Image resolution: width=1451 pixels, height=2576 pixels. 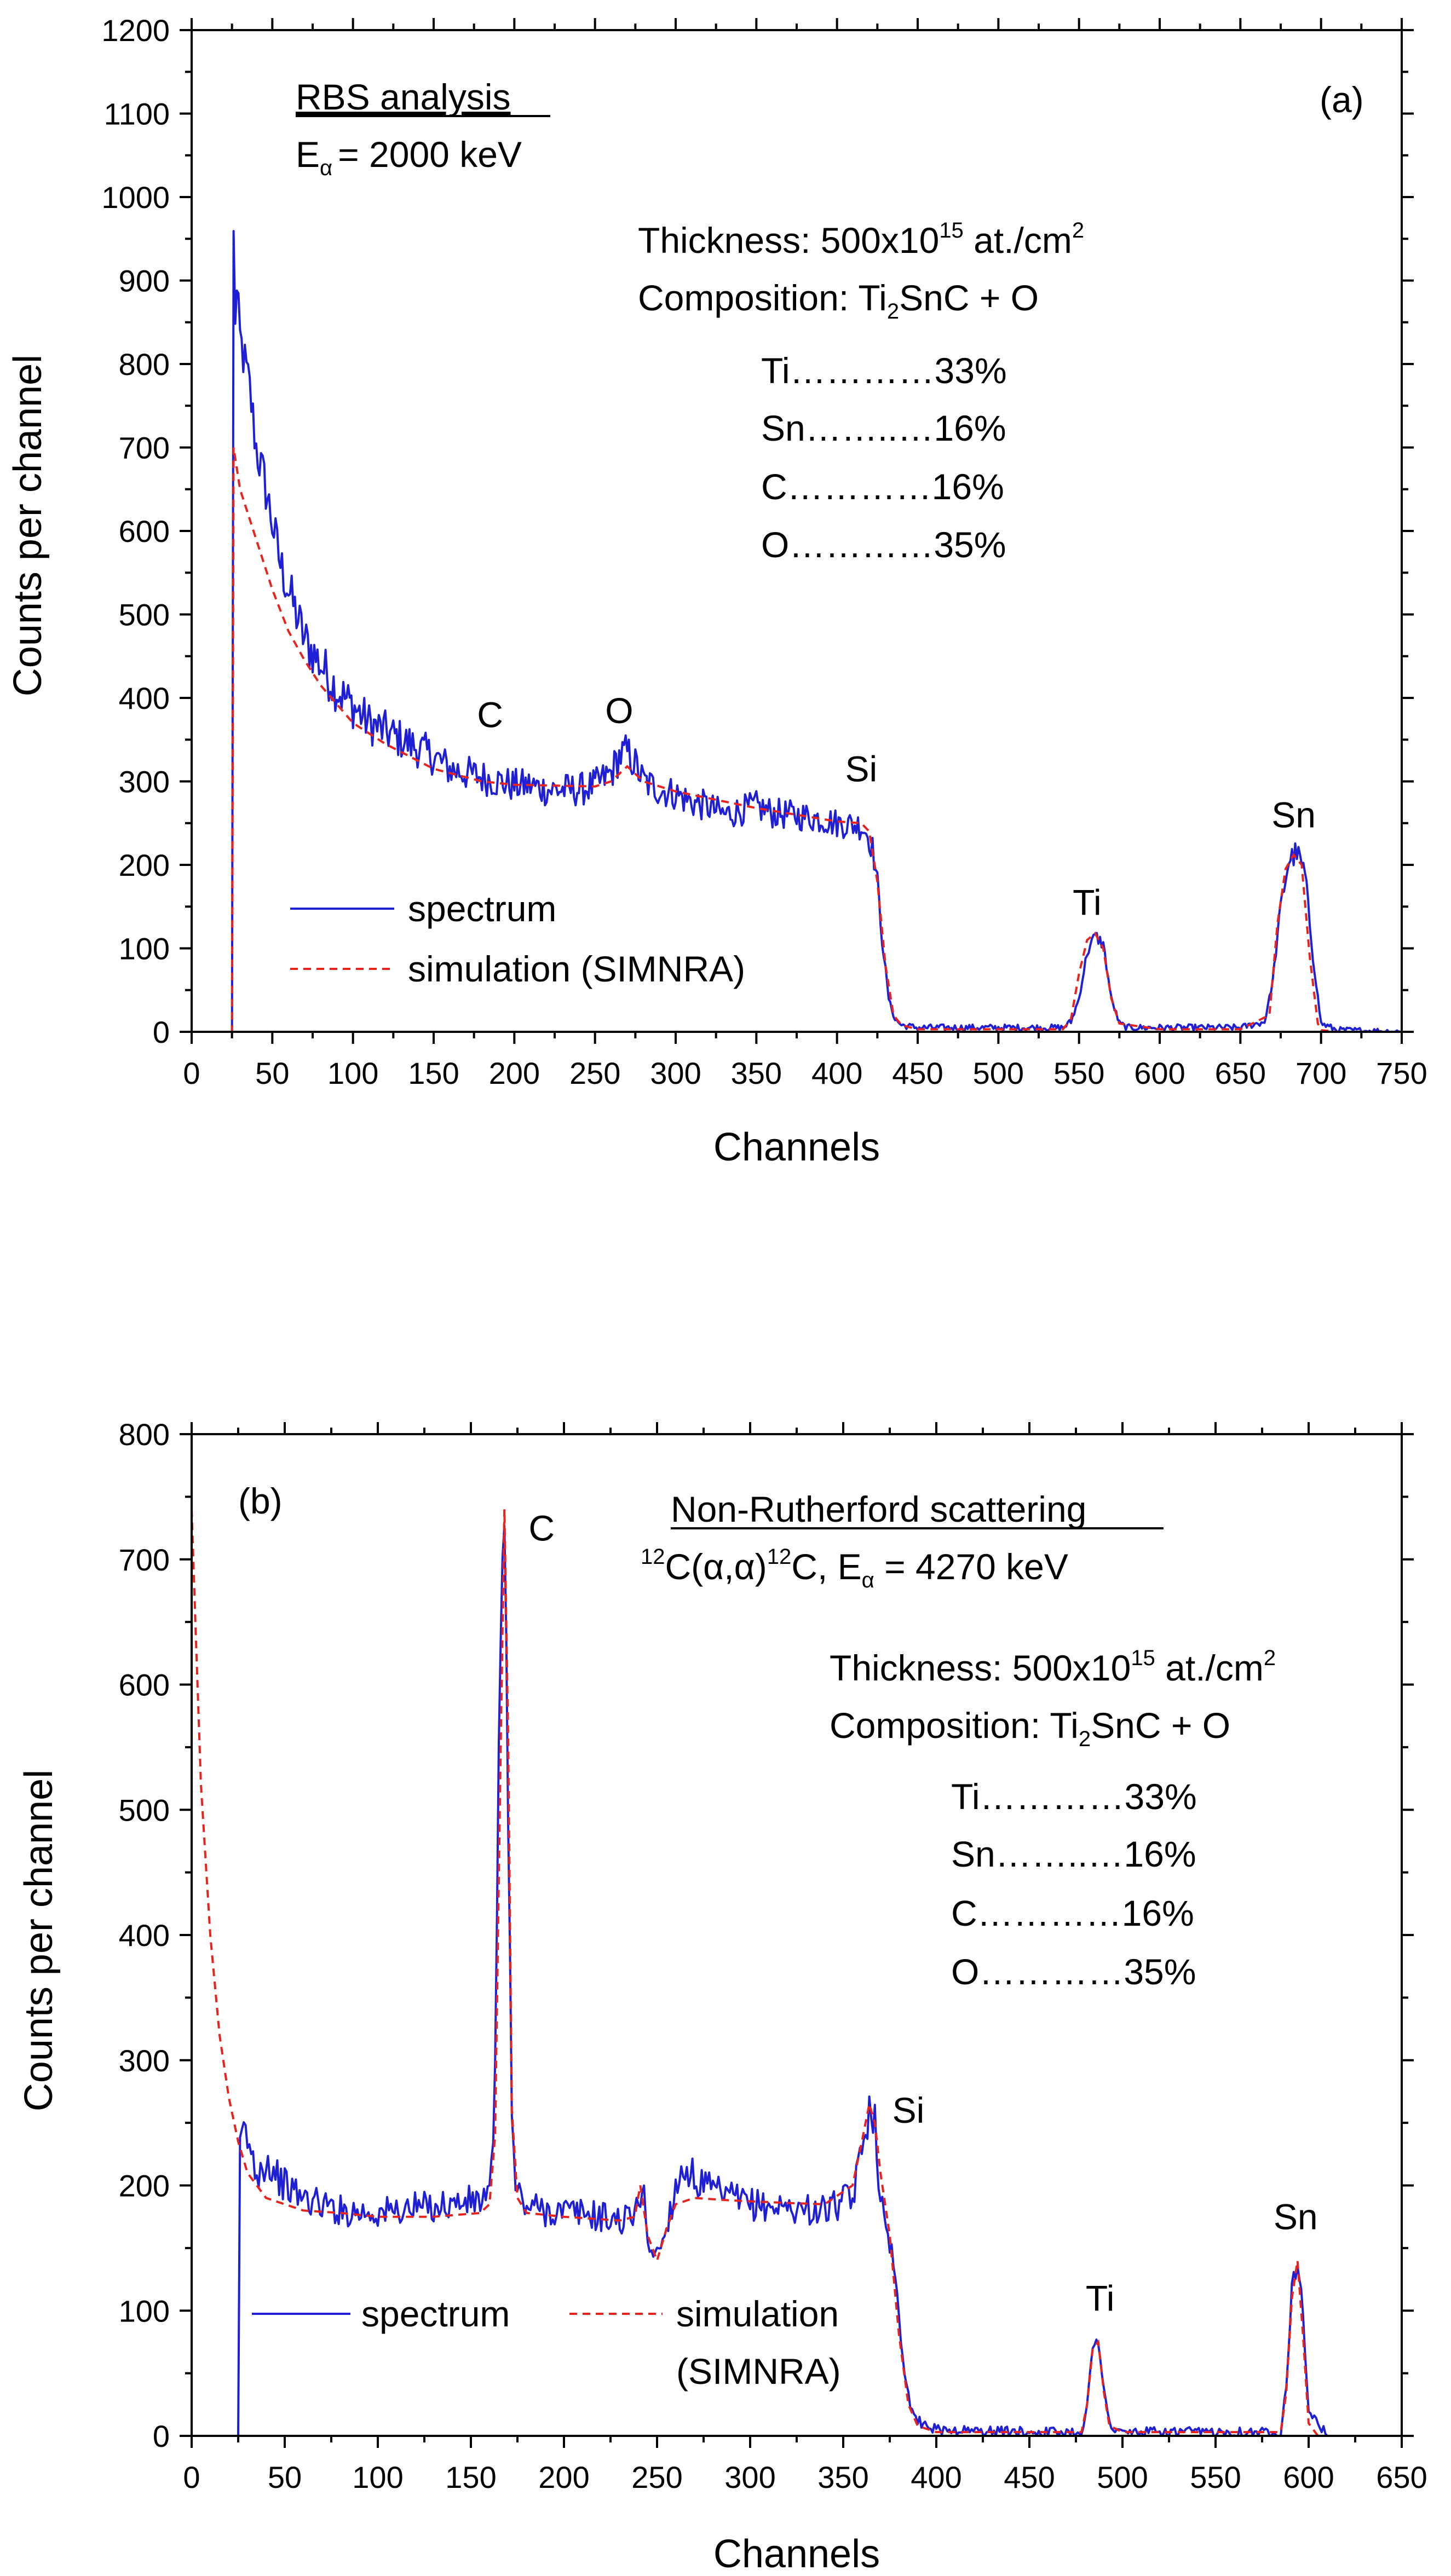 What do you see at coordinates (1215, 2477) in the screenshot?
I see `panel-b-xtick-label: 550` at bounding box center [1215, 2477].